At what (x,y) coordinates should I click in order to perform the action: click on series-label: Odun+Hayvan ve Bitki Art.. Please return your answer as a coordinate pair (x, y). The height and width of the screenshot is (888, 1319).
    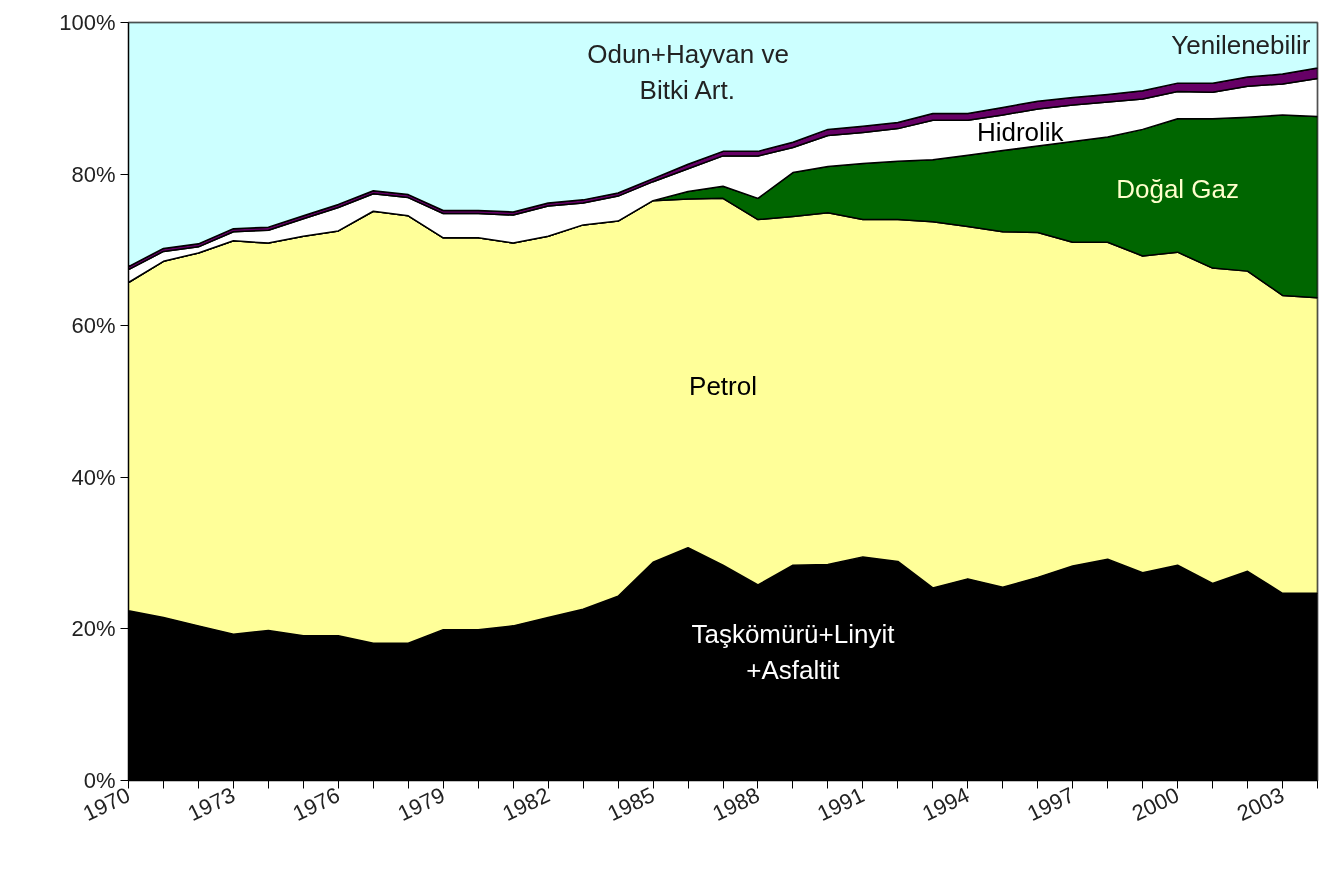
    Looking at the image, I should click on (688, 71).